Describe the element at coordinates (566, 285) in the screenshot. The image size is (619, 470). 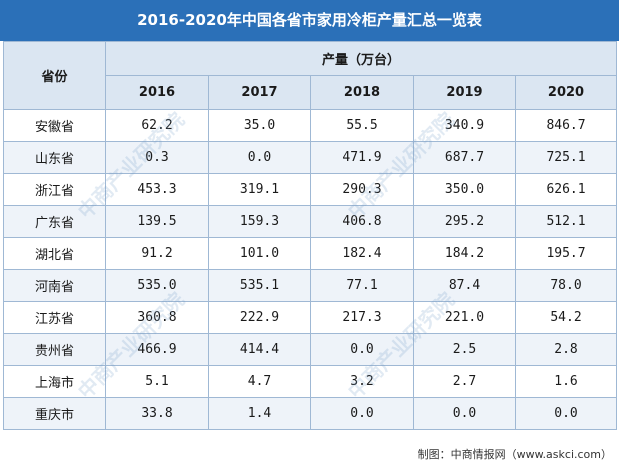
I see `value-cell-2020: 78.0` at that location.